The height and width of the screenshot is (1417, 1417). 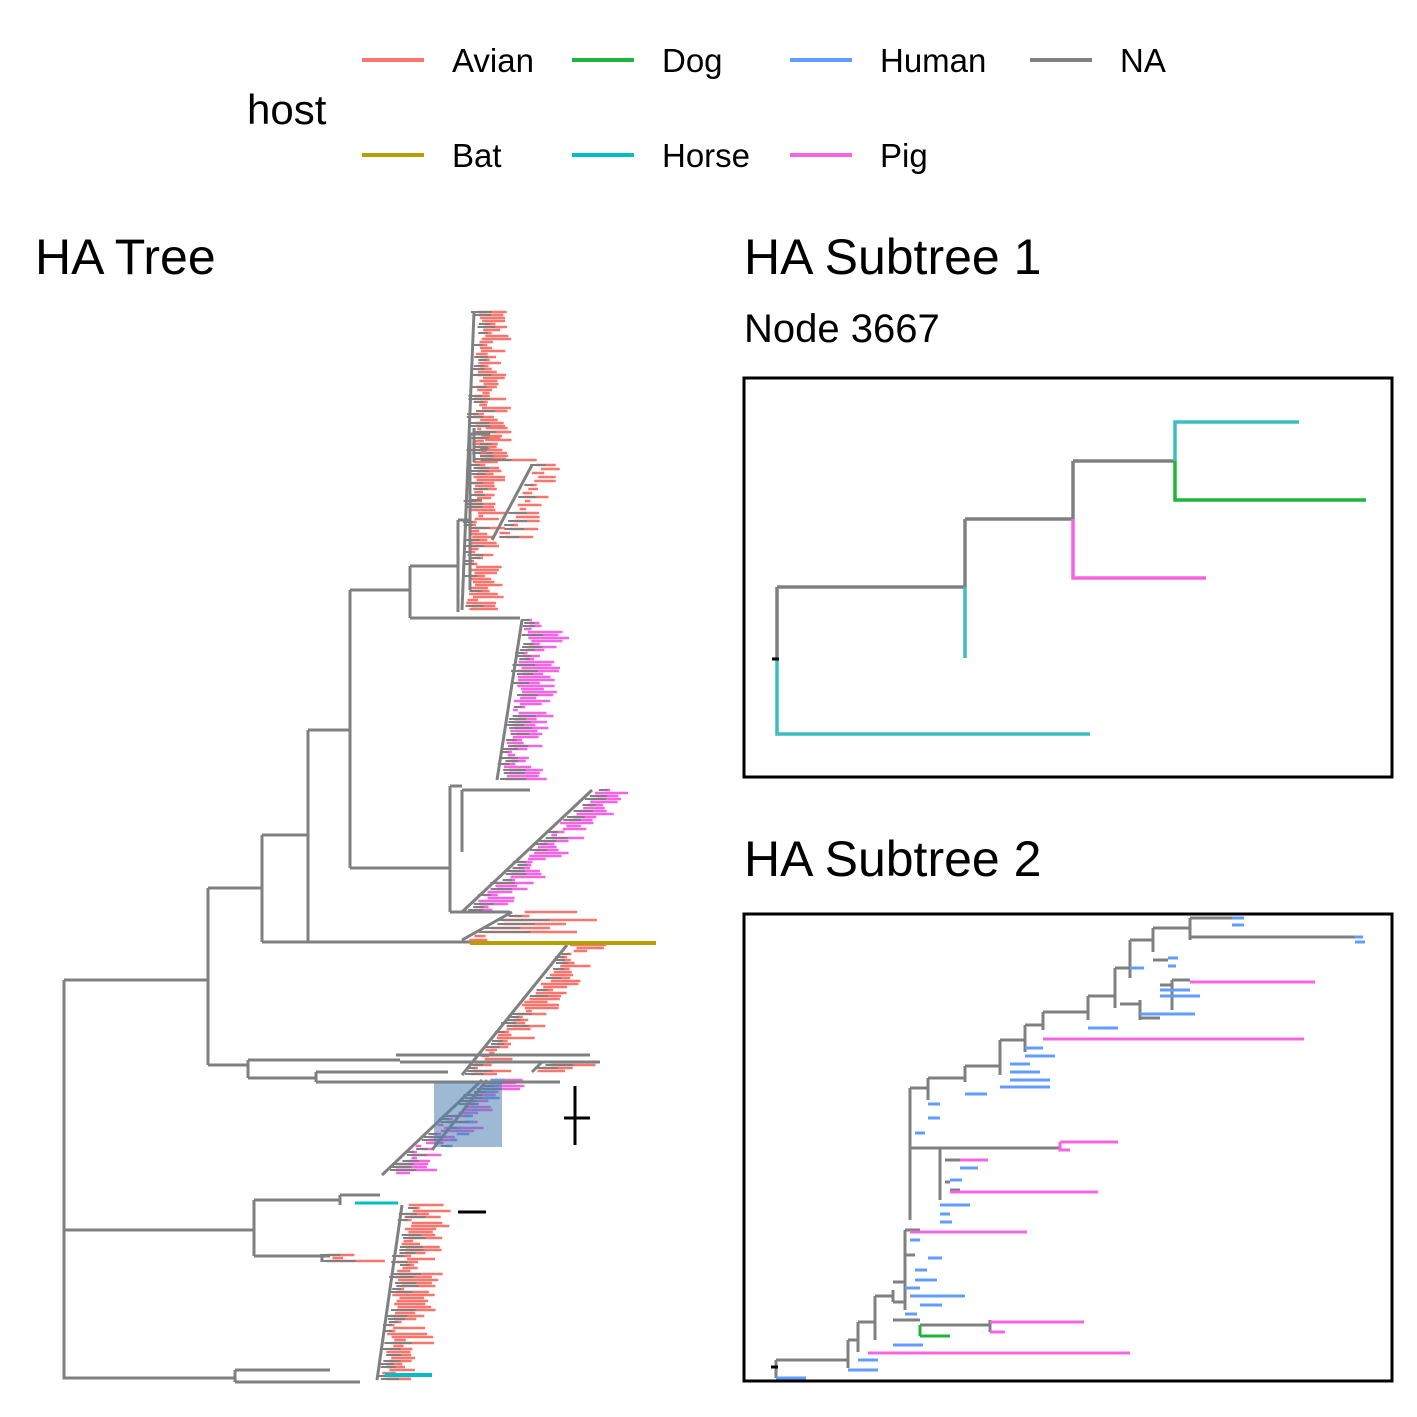 What do you see at coordinates (493, 60) in the screenshot?
I see `legend-label: Avian` at bounding box center [493, 60].